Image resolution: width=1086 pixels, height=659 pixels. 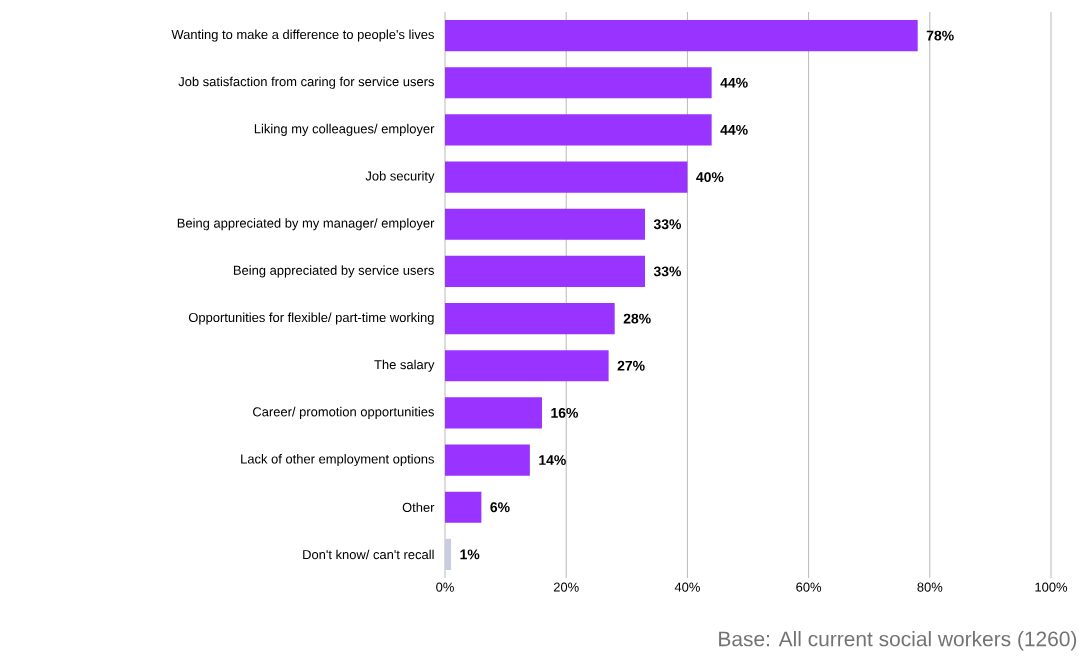 I want to click on x-tick-label: 100%, so click(x=1051, y=587).